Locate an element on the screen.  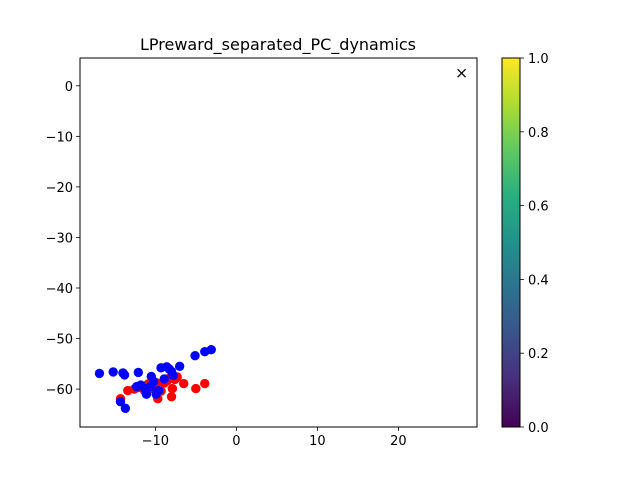
y-tick-label: −50 is located at coordinates (59, 340).